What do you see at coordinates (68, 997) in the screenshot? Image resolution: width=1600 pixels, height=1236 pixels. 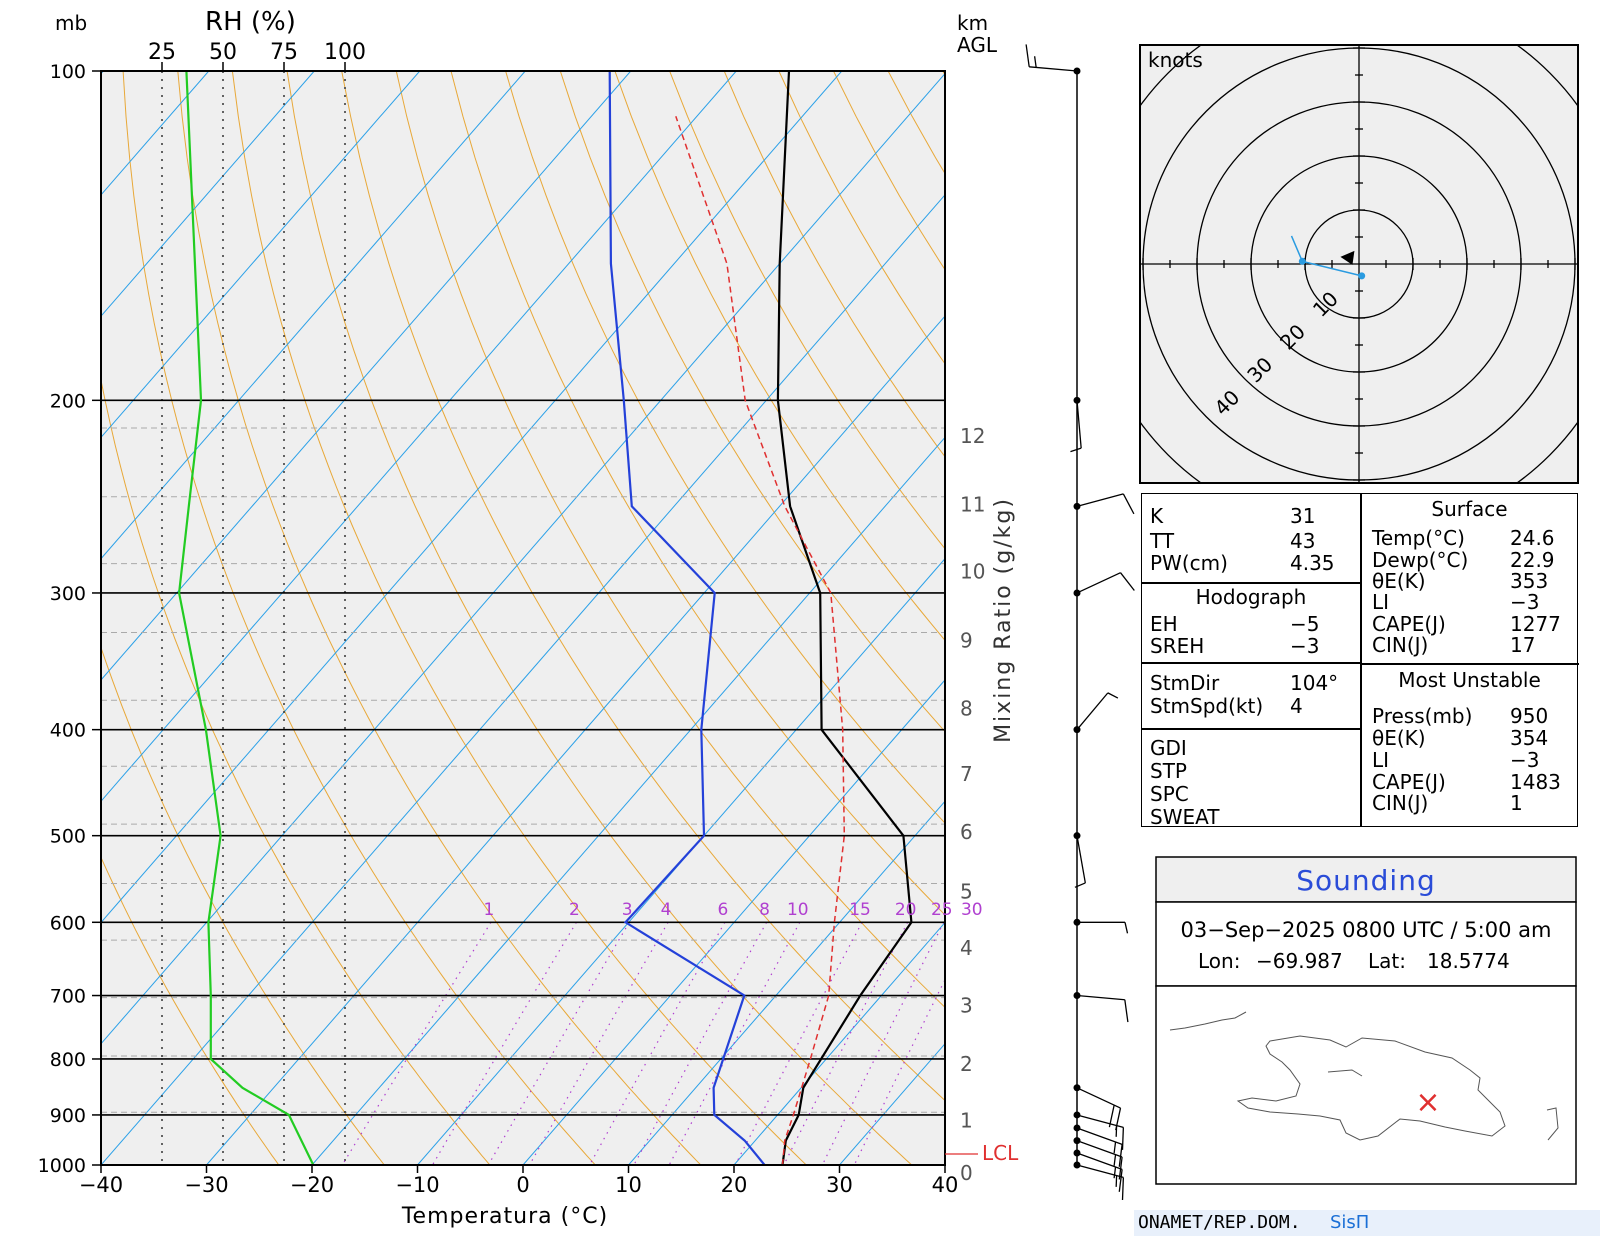 I see `pressure-tick-label: 700` at bounding box center [68, 997].